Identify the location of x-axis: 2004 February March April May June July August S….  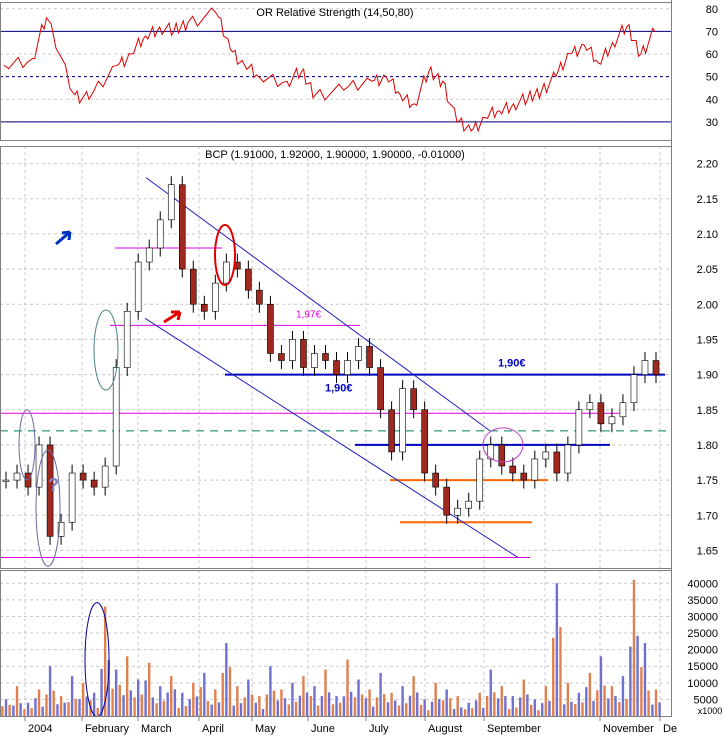
(350, 725).